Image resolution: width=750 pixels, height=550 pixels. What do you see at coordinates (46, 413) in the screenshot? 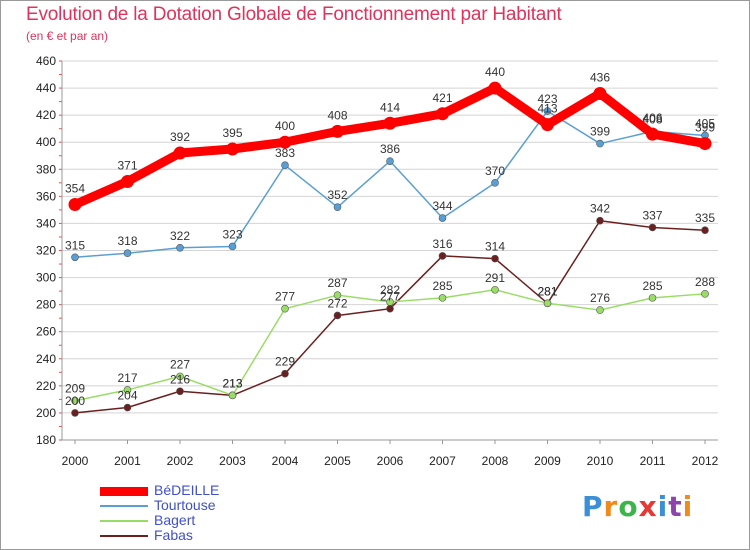
I see `y-tick-label: 200` at bounding box center [46, 413].